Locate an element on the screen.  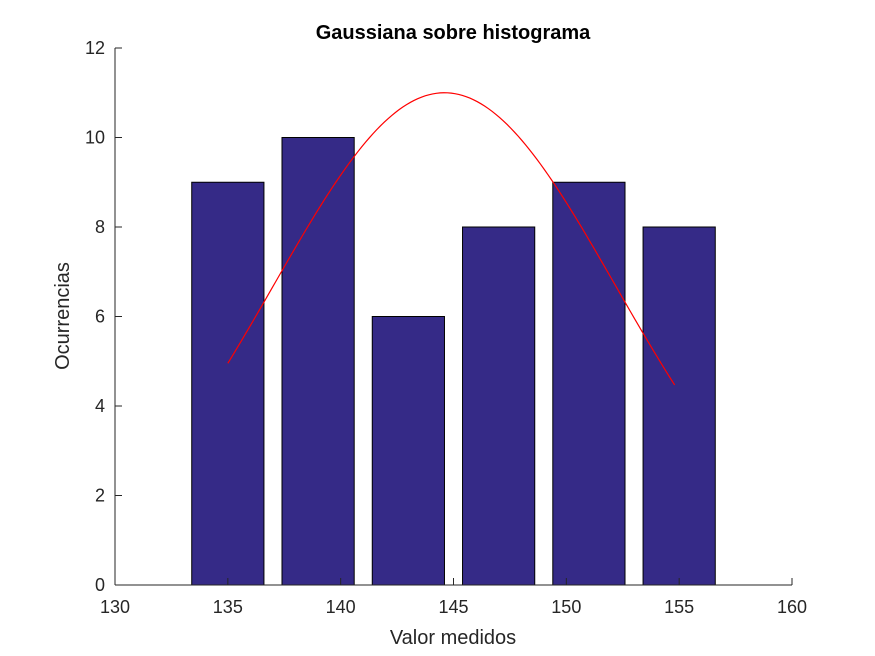
y-tick-label: 4 is located at coordinates (100, 406).